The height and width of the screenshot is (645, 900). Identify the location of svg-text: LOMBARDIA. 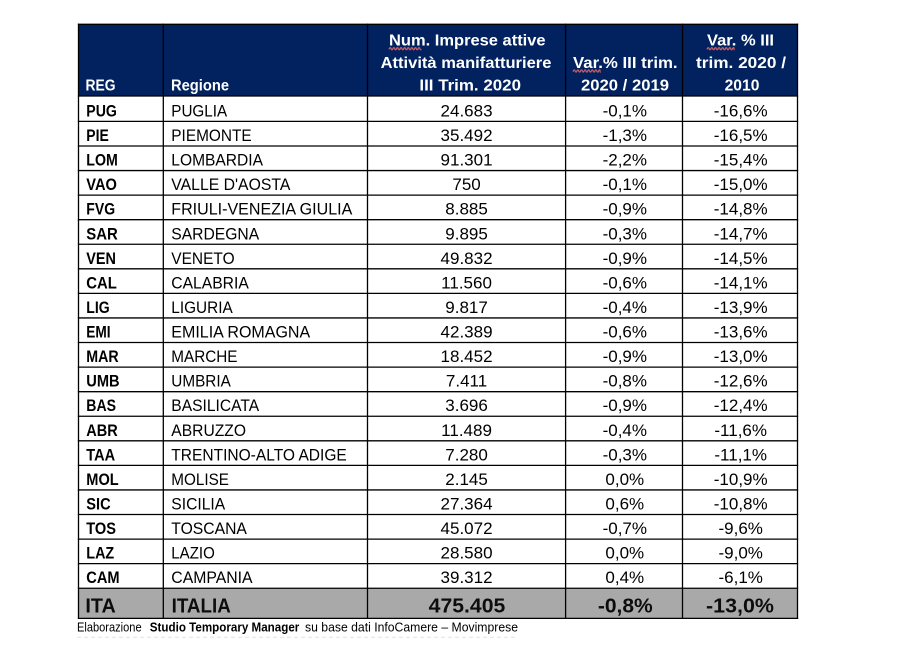
(217, 160).